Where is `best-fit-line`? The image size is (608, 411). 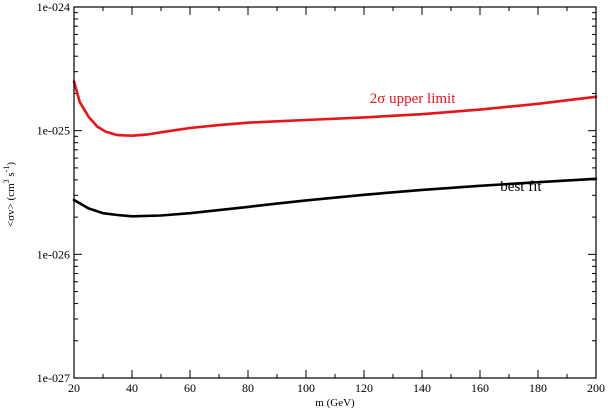
best-fit-line is located at coordinates (335, 197).